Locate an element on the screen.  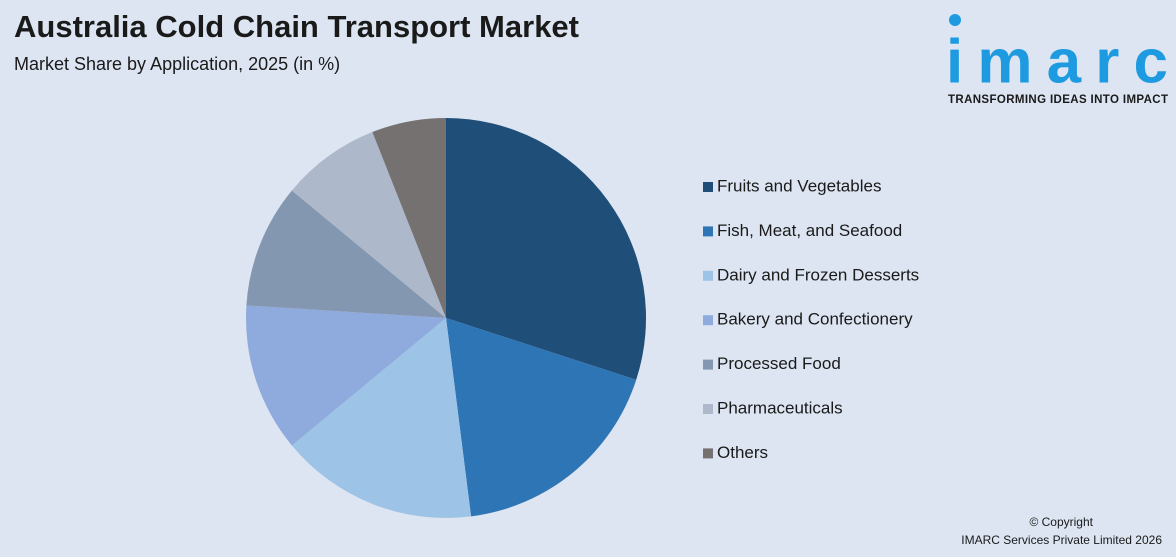
logo-name: imarc is located at coordinates (1057, 61).